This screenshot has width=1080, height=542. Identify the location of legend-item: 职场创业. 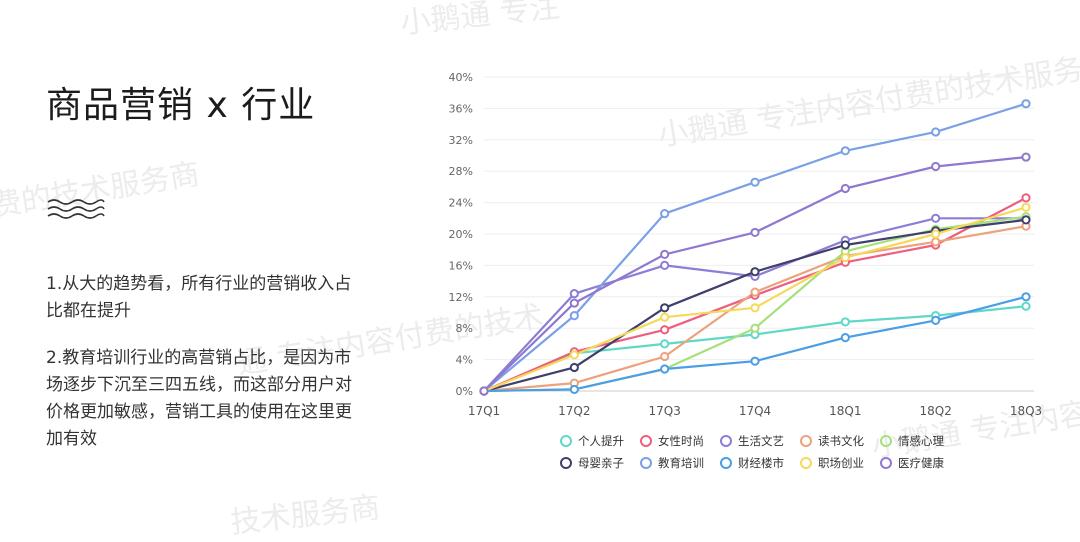
(832, 463).